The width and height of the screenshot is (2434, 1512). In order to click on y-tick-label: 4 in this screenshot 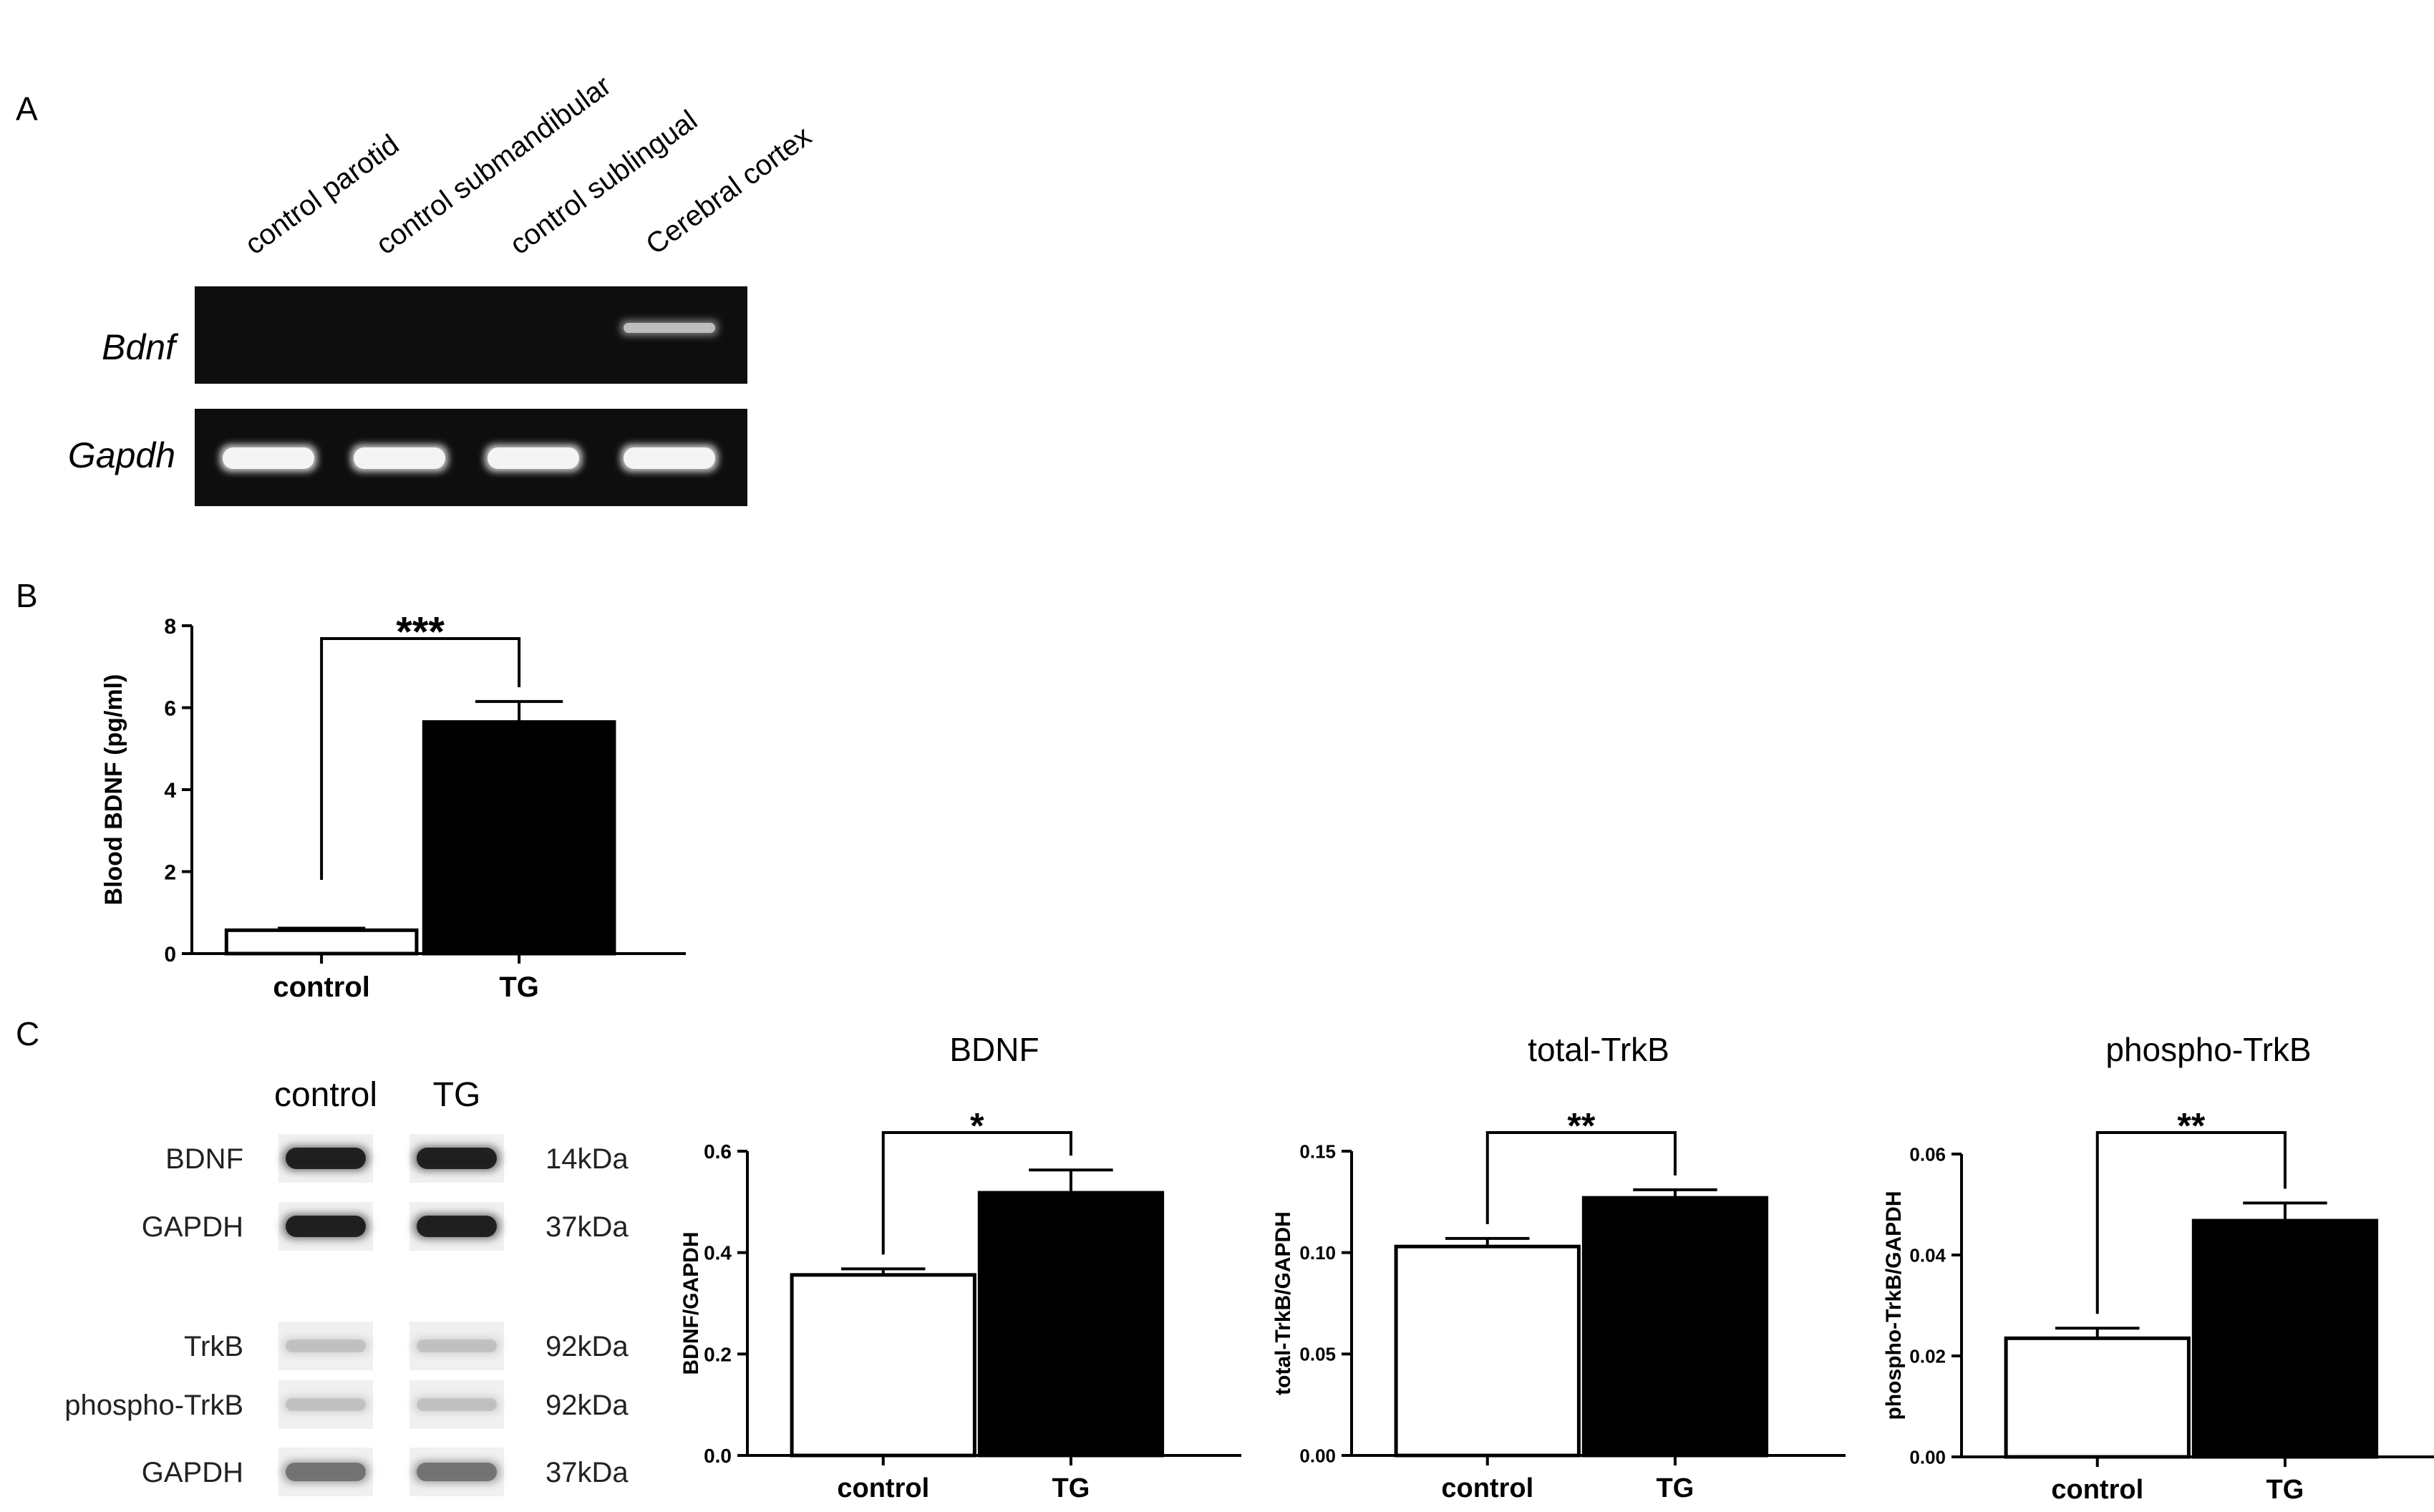, I will do `click(170, 791)`.